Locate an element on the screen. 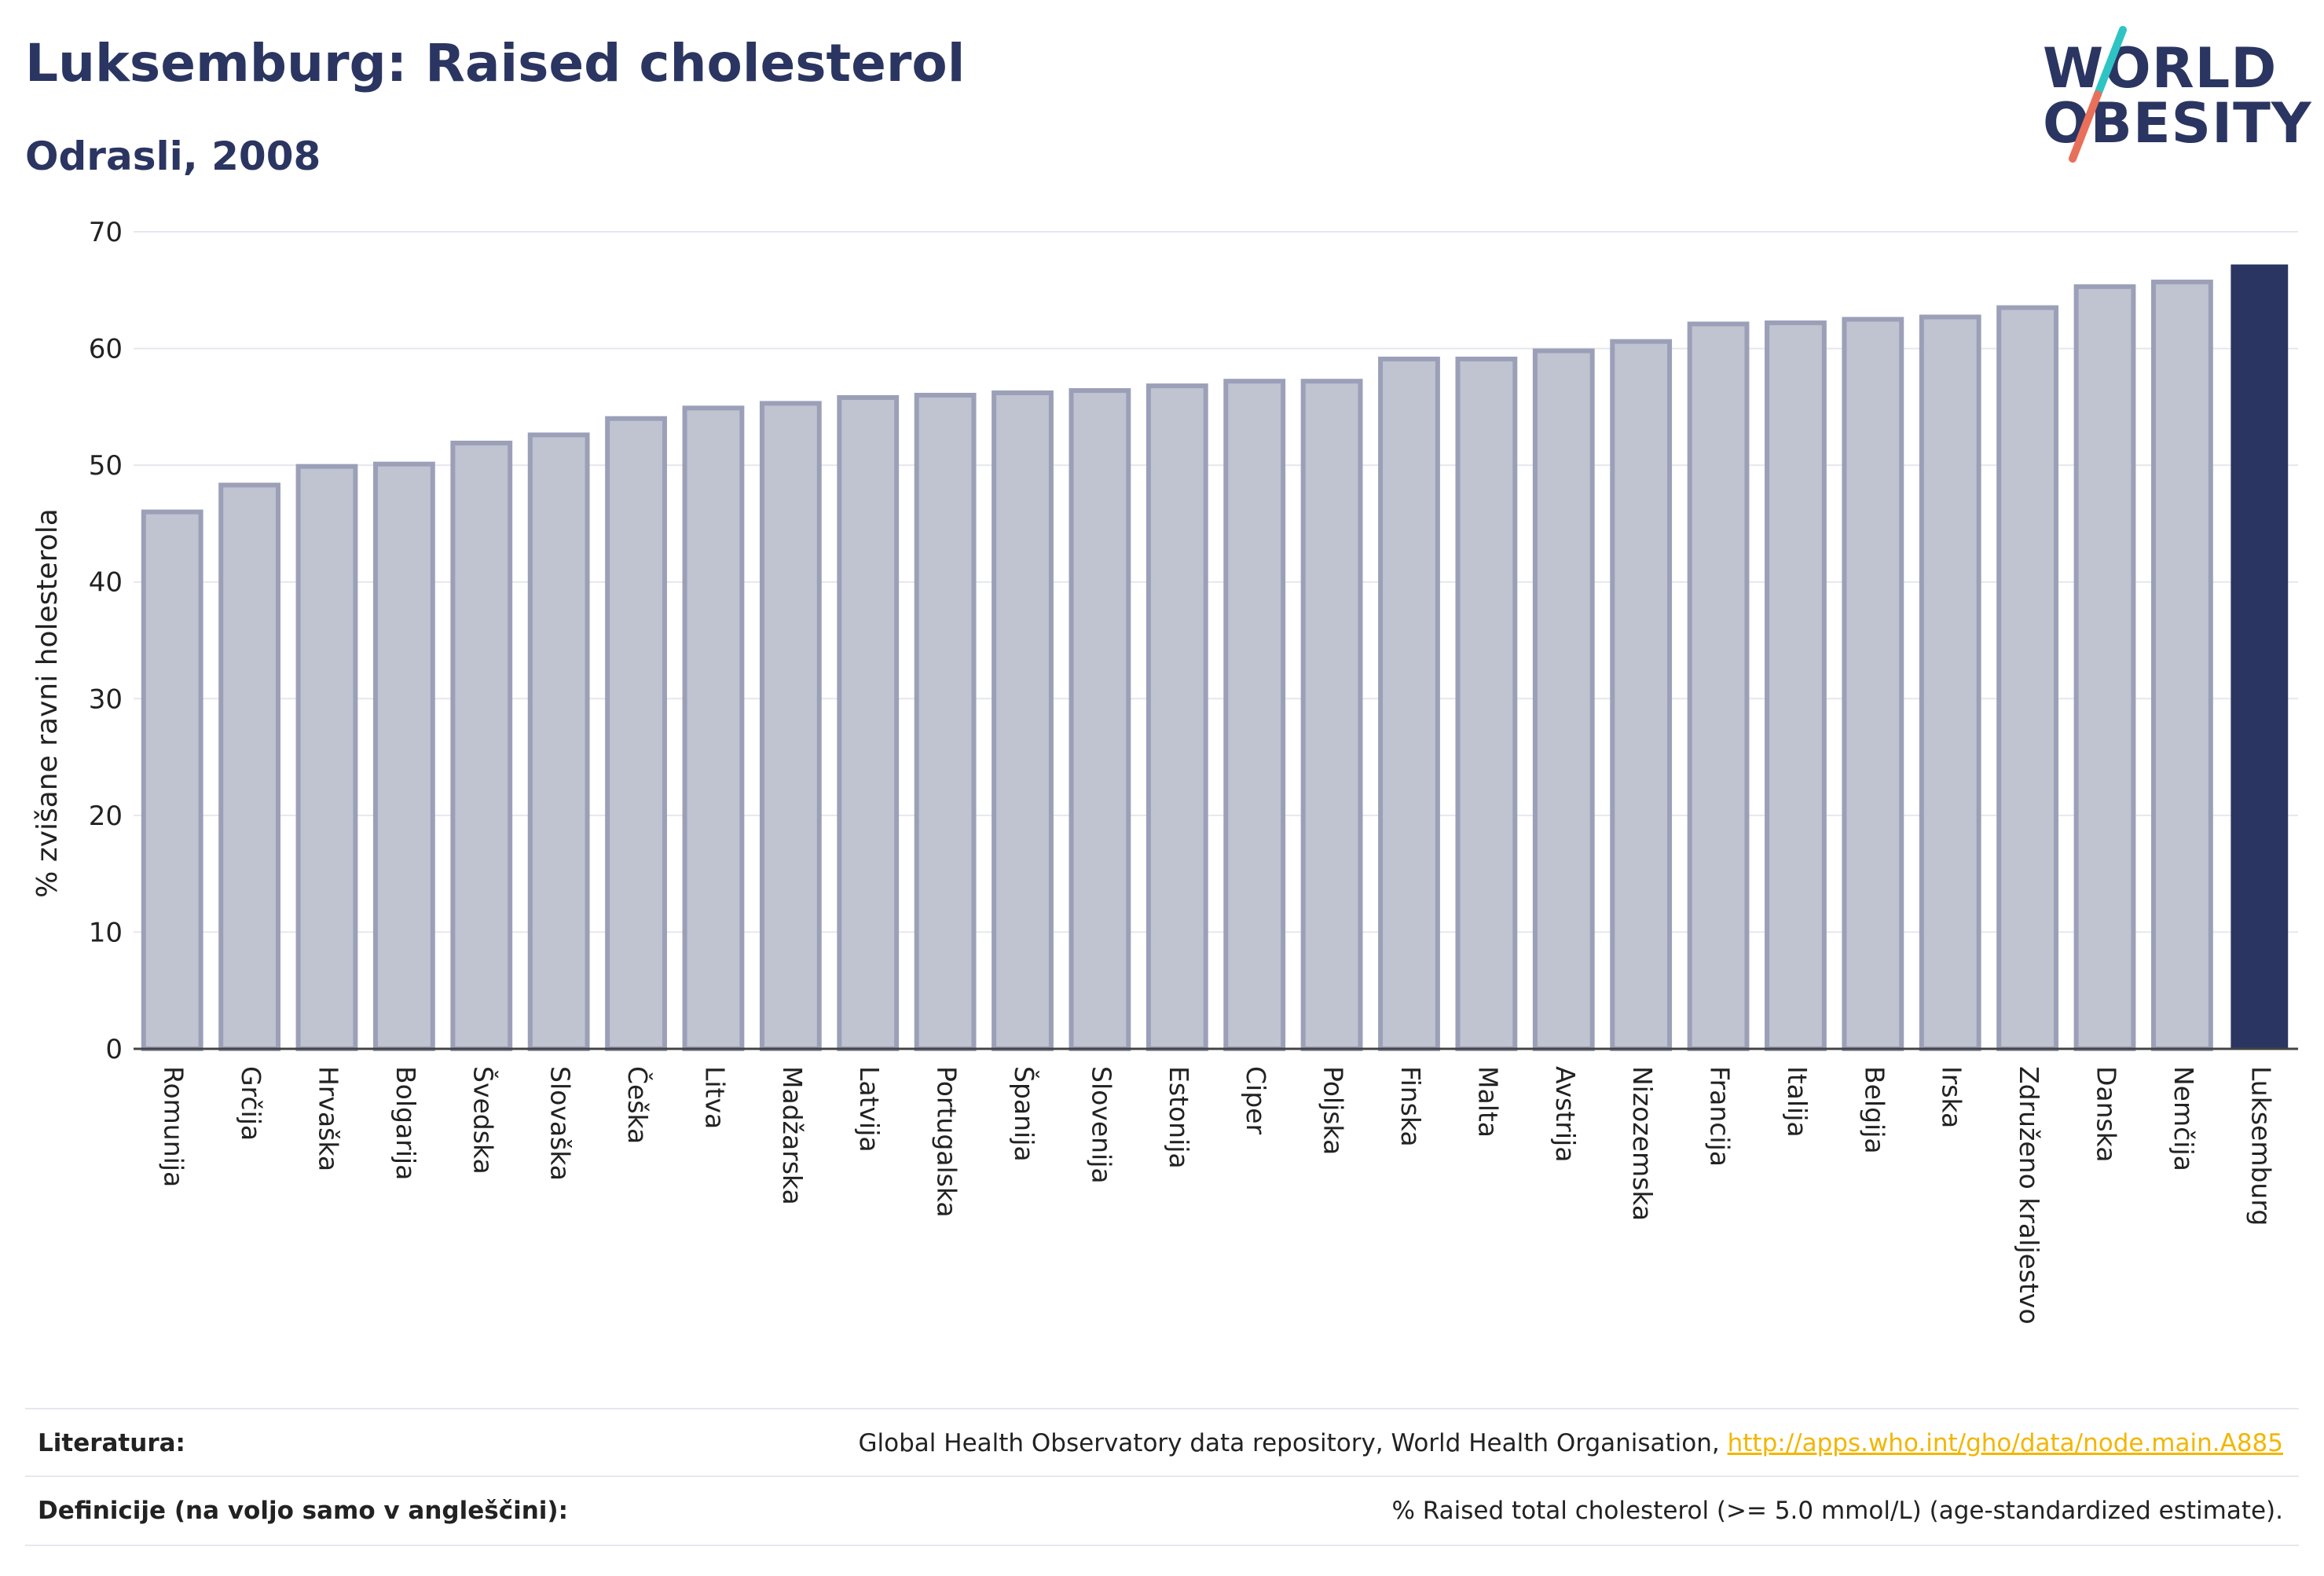  x-tick-label: Združeno kraljestvo is located at coordinates (2029, 1195).